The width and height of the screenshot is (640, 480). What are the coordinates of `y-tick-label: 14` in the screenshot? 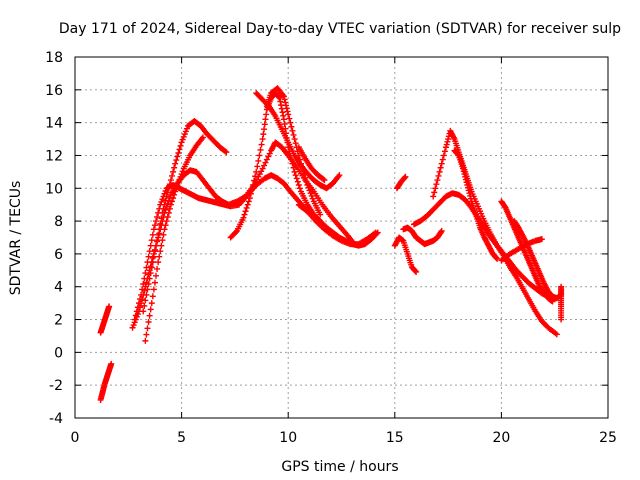 It's located at (54, 124).